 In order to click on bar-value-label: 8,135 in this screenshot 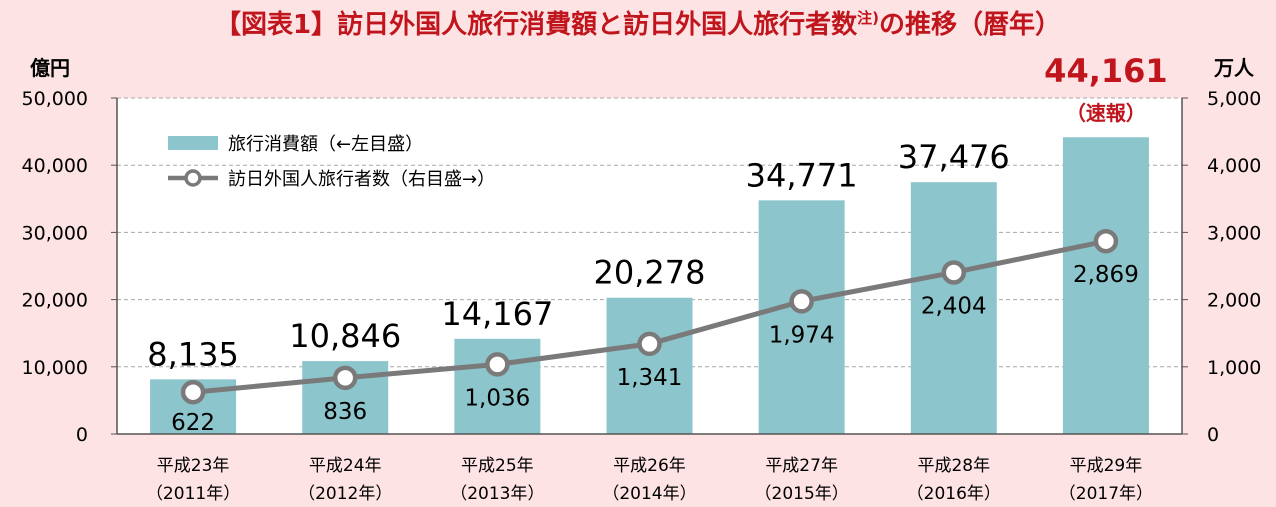, I will do `click(193, 354)`.